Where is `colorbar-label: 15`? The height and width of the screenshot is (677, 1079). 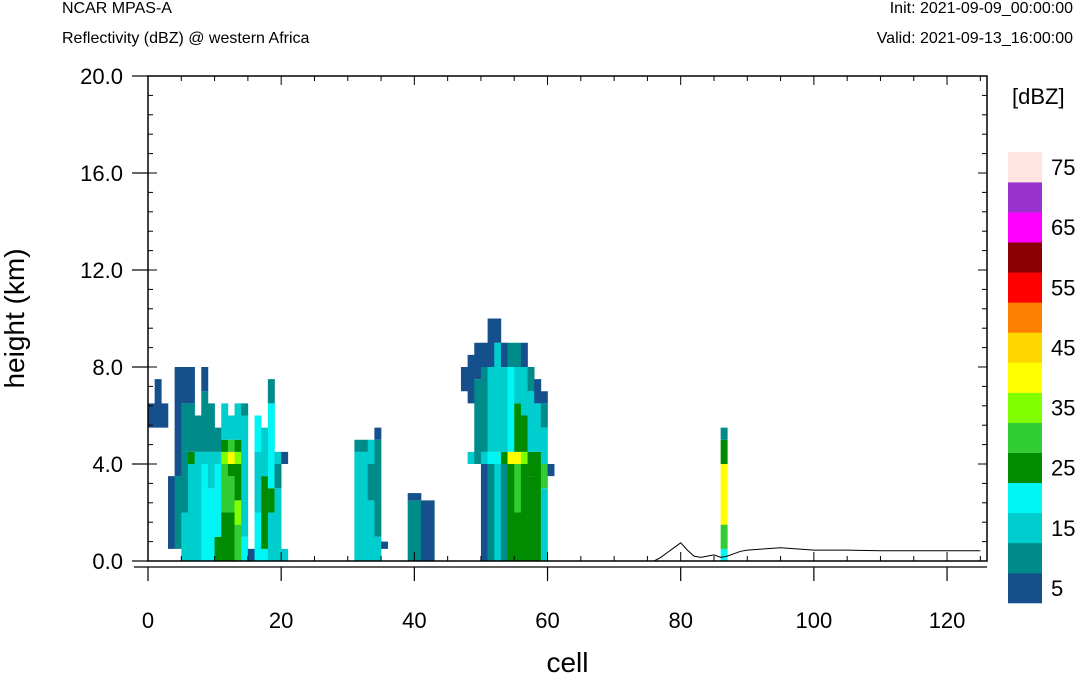
colorbar-label: 15 is located at coordinates (1063, 528).